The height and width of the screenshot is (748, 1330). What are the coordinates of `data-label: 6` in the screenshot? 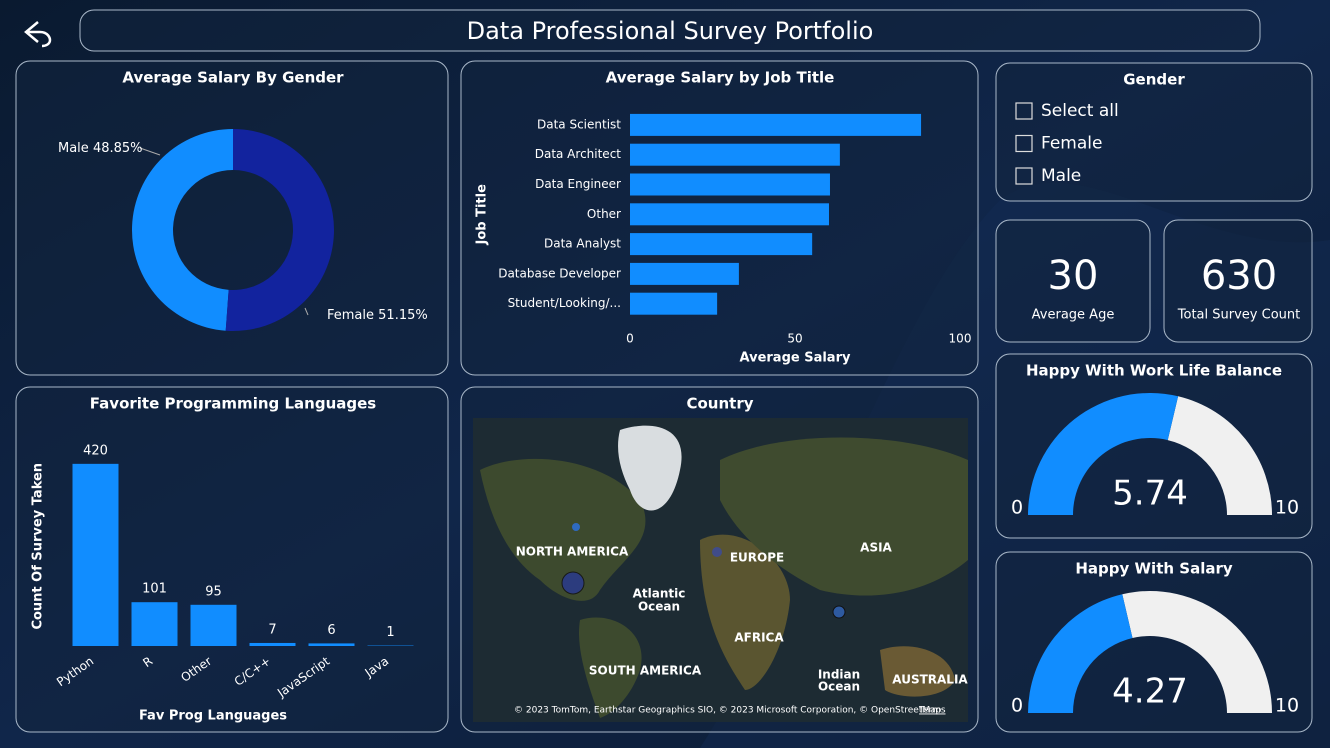 It's located at (331, 630).